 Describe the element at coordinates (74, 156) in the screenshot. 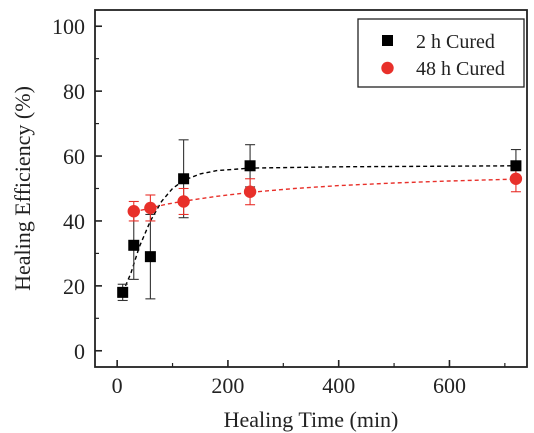

I see `y-tick-label: 60` at that location.